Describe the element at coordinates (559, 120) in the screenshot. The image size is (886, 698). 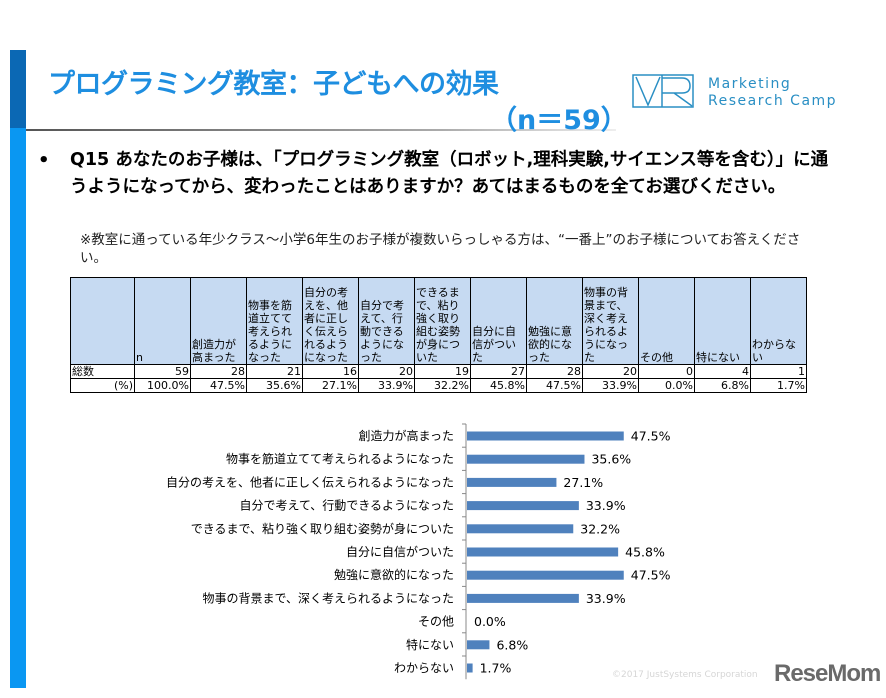
I see `sample-size: （n＝59）` at that location.